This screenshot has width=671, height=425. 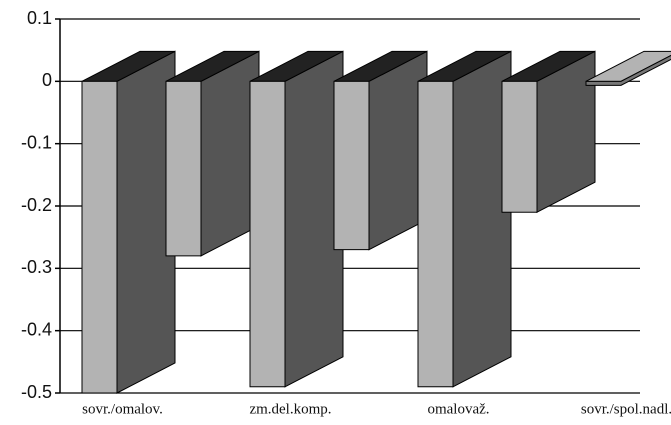 What do you see at coordinates (122, 409) in the screenshot?
I see `x-tick-label: sovr./omalov.` at bounding box center [122, 409].